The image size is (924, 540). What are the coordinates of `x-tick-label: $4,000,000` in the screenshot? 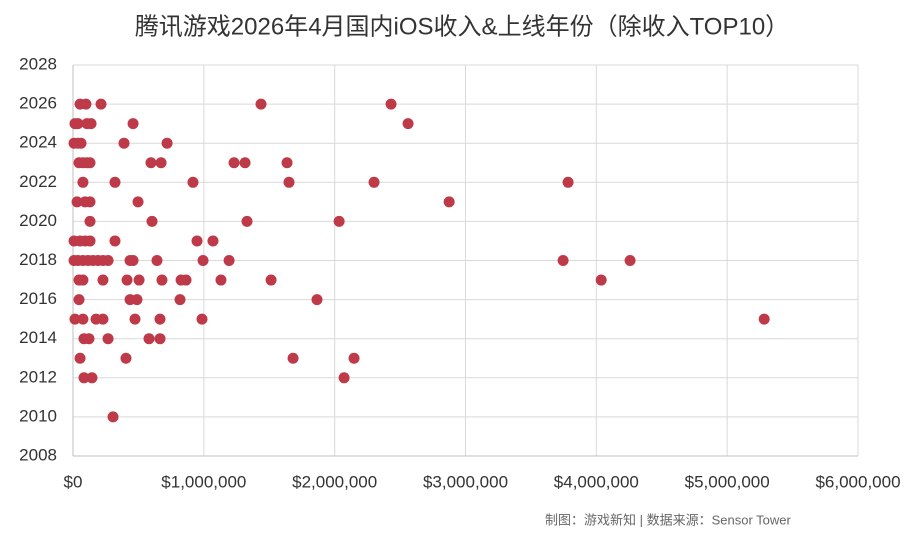 It's located at (596, 481).